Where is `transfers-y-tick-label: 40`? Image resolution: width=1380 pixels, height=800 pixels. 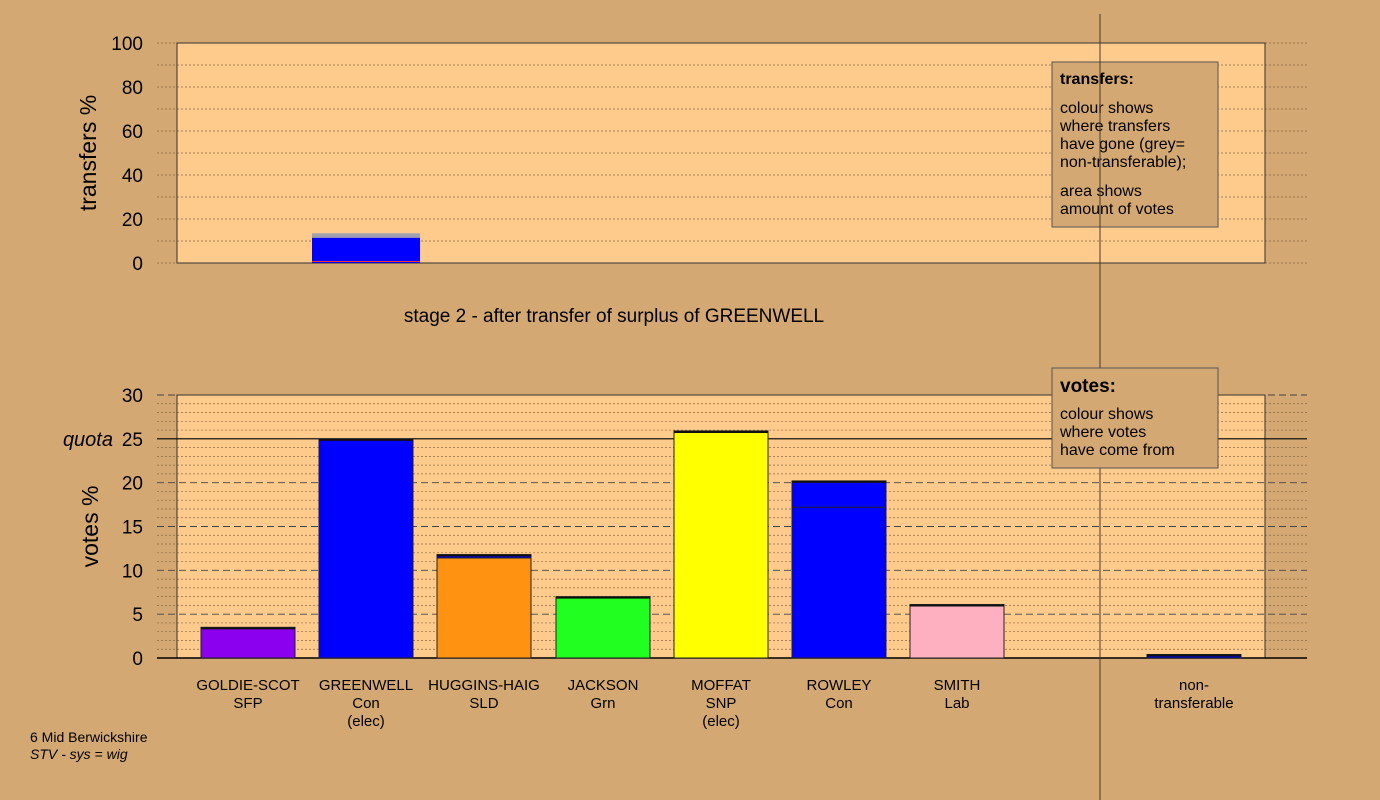 transfers-y-tick-label: 40 is located at coordinates (132, 176).